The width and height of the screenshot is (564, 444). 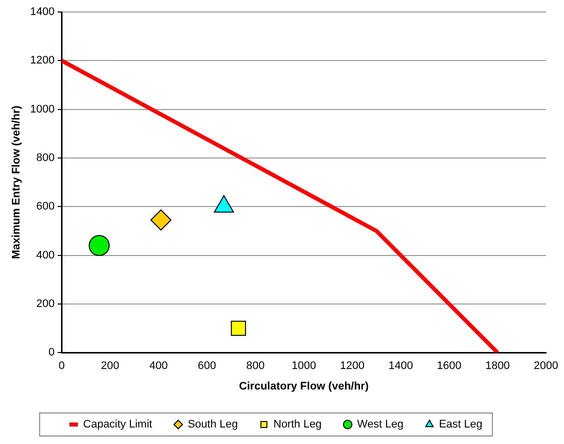 I want to click on x-tick-label: 2000, so click(x=546, y=366).